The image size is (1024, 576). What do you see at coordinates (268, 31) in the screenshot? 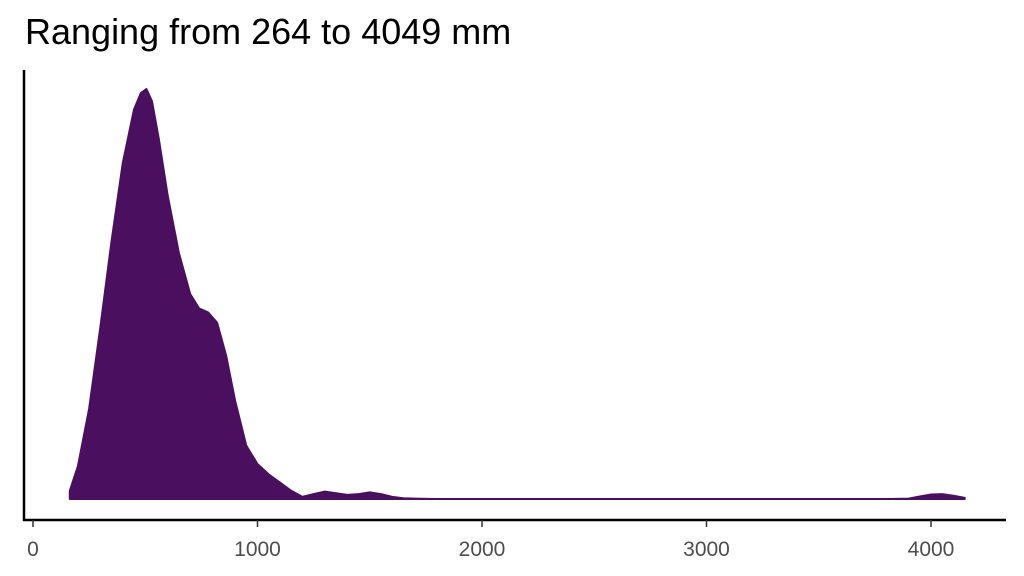
I see `chart-title: Ranging from 264 to 4049 mm` at bounding box center [268, 31].